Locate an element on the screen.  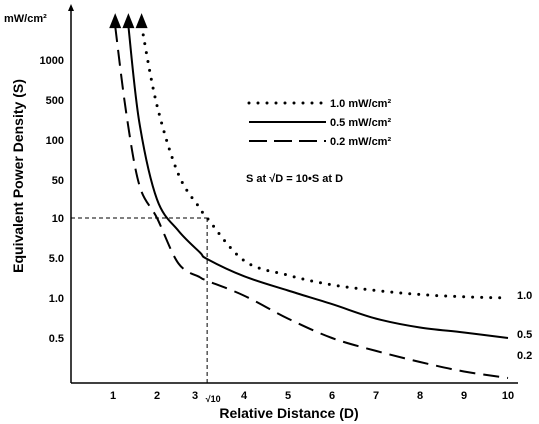
series-end-label-dashed: 0.2 is located at coordinates (524, 356).